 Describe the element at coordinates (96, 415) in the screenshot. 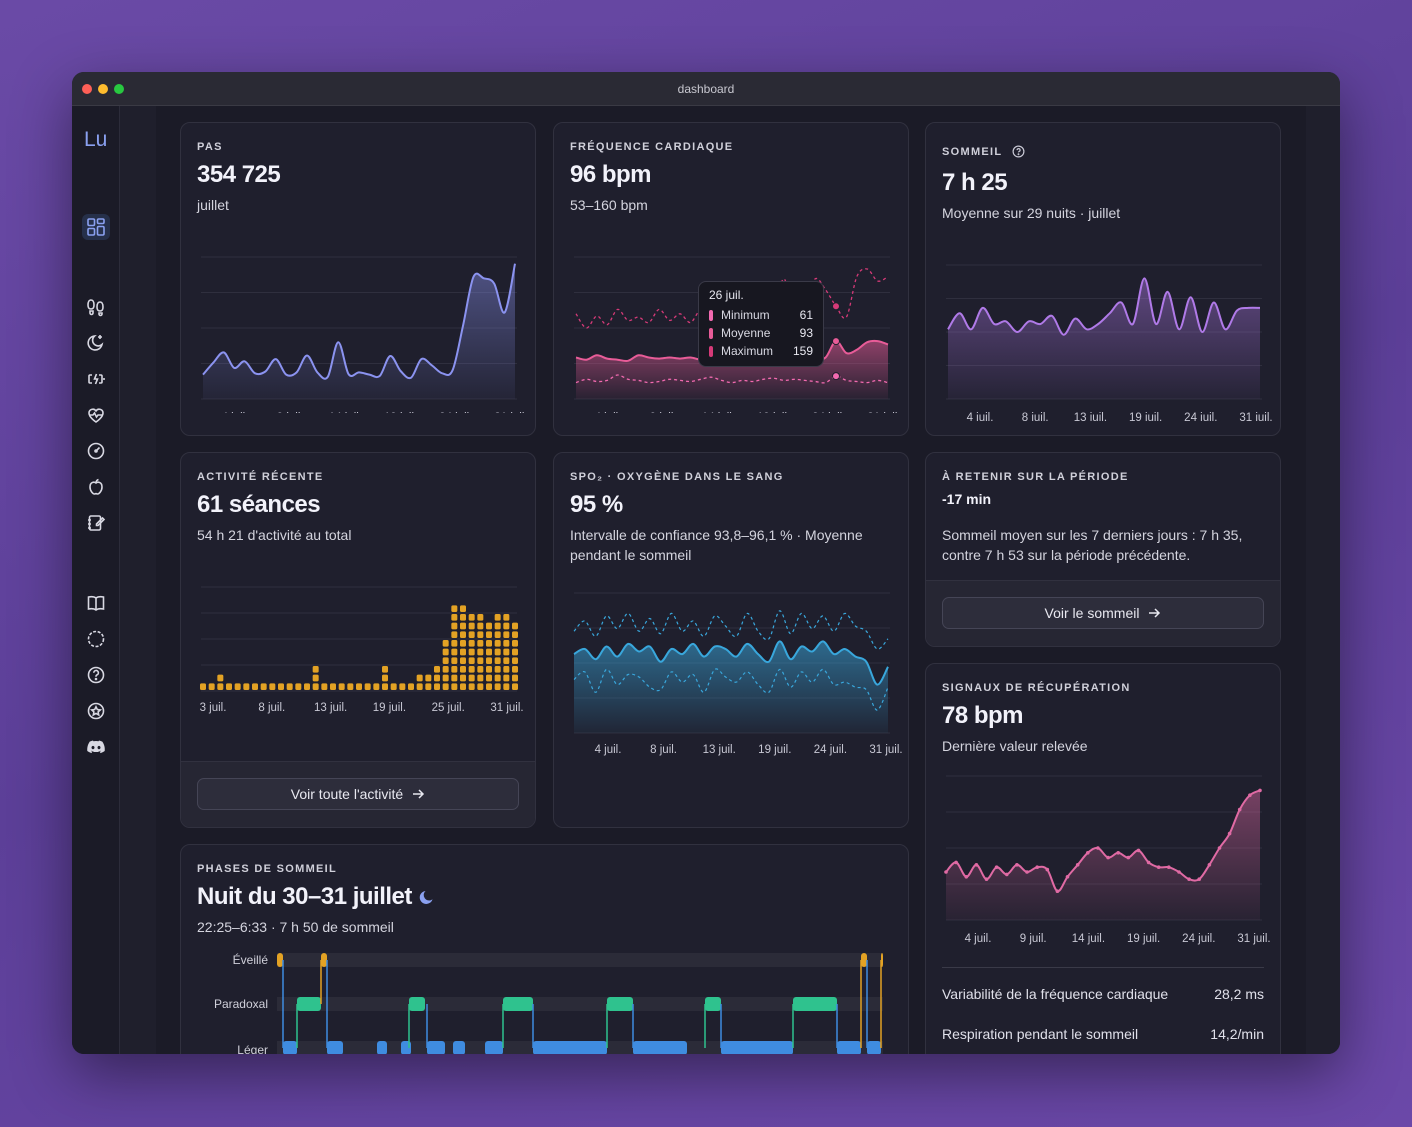

I see `heart-pulse-icon` at that location.